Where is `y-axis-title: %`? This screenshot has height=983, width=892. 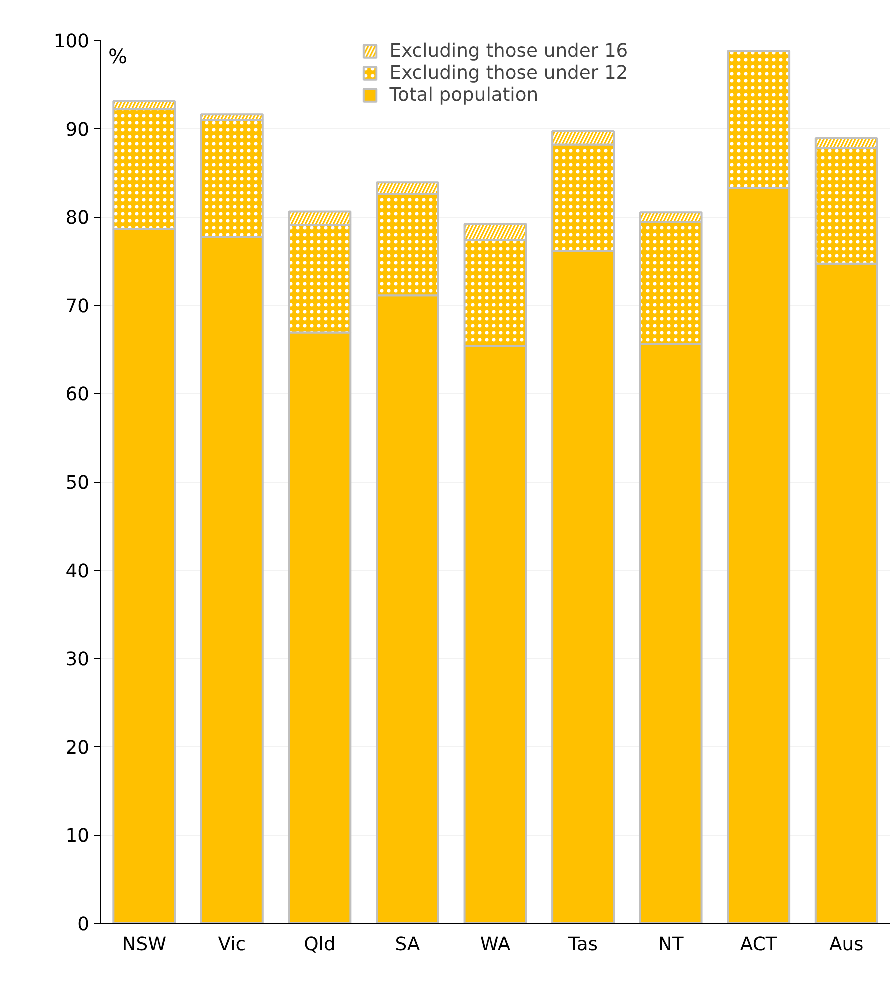
y-axis-title: % is located at coordinates (118, 56).